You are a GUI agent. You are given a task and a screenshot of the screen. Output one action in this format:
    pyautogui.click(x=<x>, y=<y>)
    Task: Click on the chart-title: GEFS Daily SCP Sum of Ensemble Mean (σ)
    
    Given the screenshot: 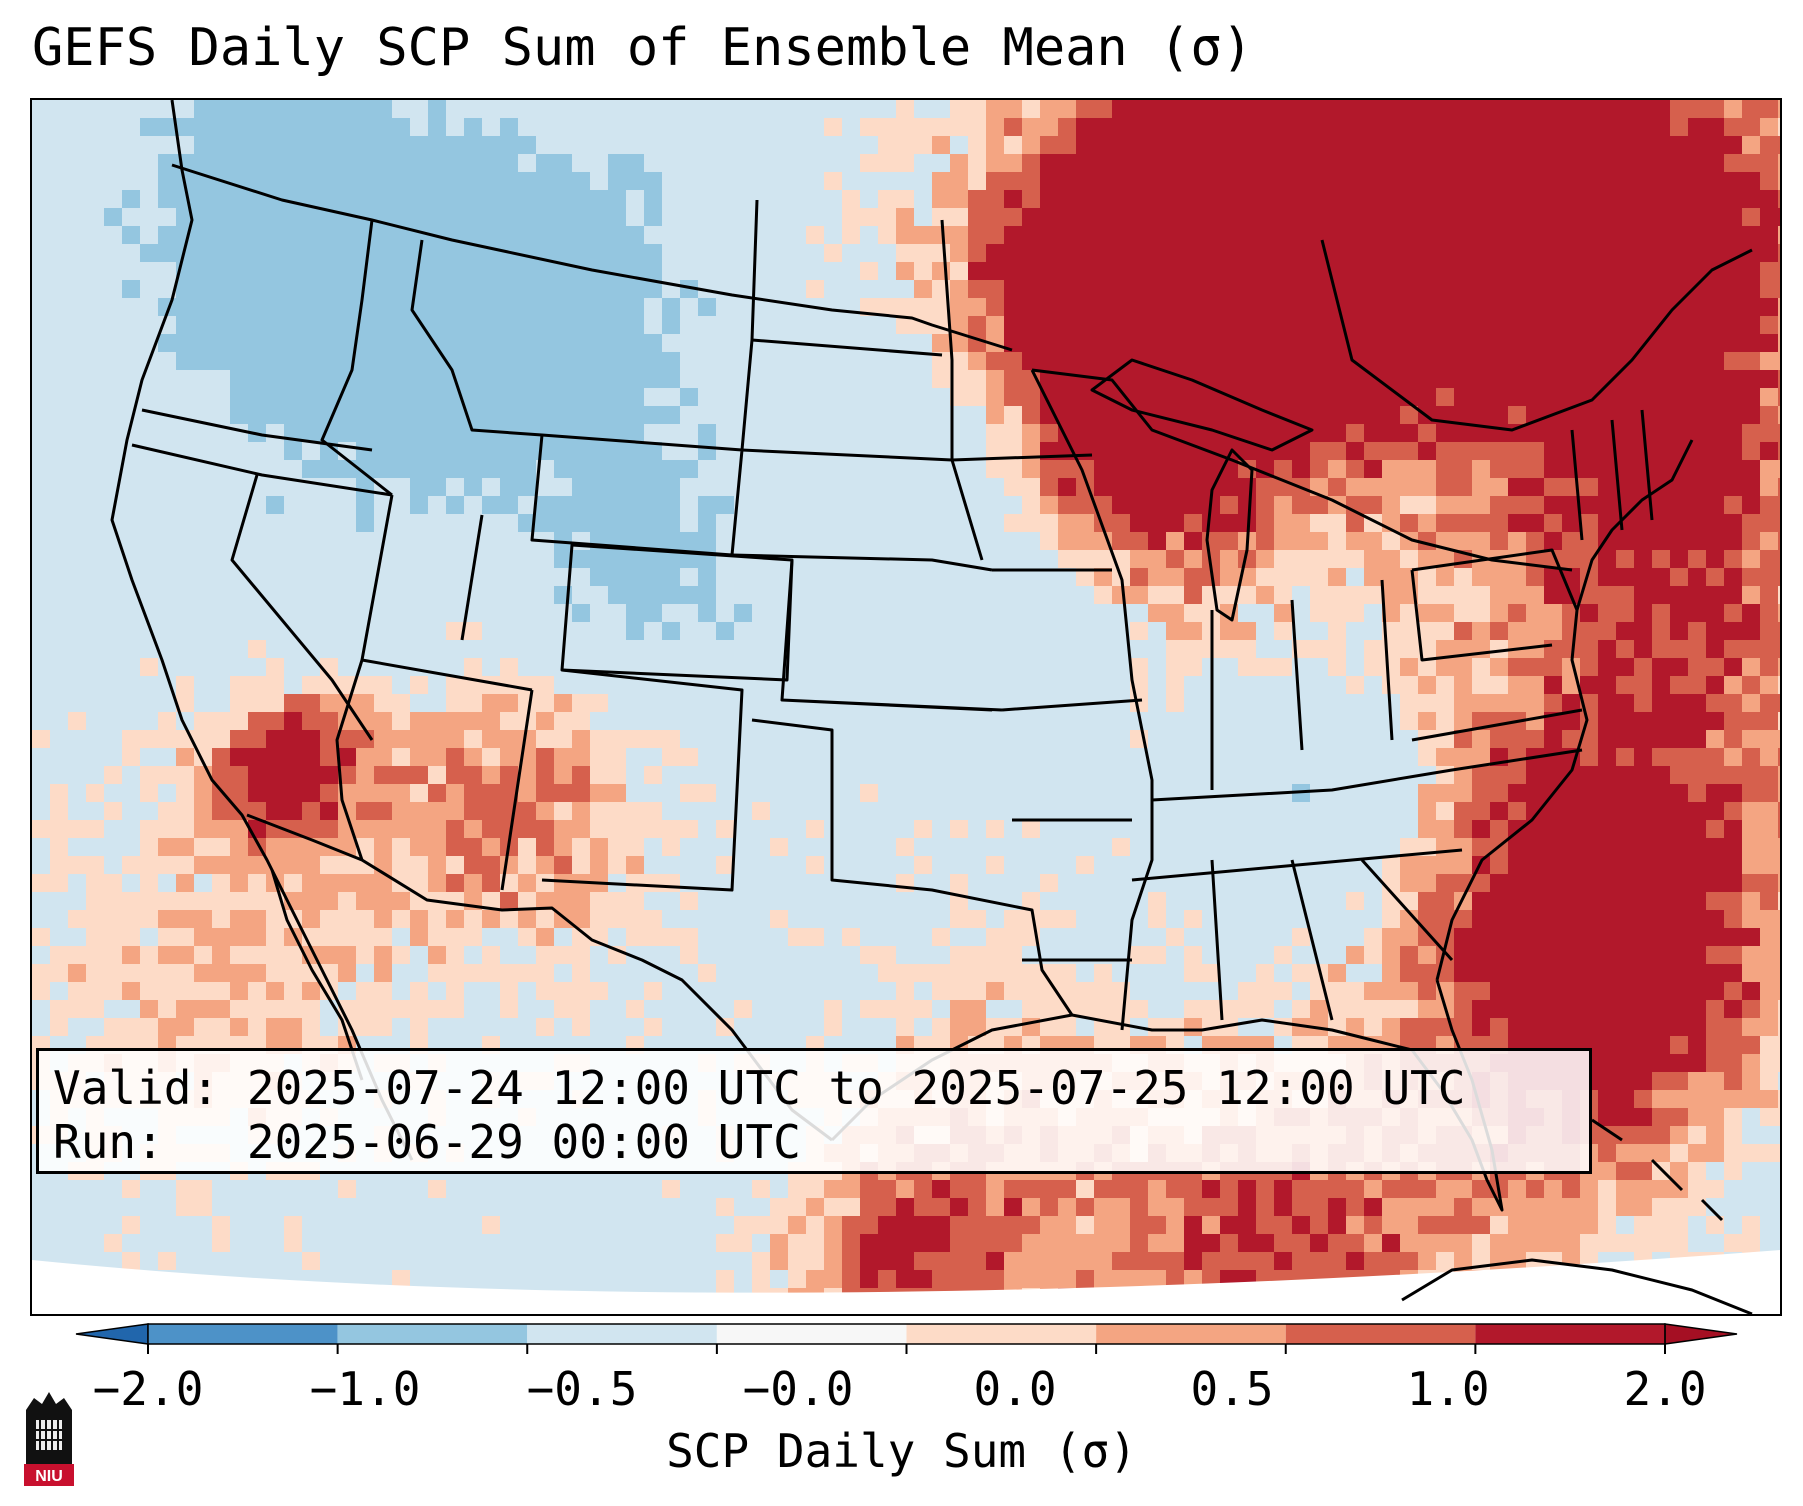 What is the action you would take?
    pyautogui.click(x=642, y=48)
    